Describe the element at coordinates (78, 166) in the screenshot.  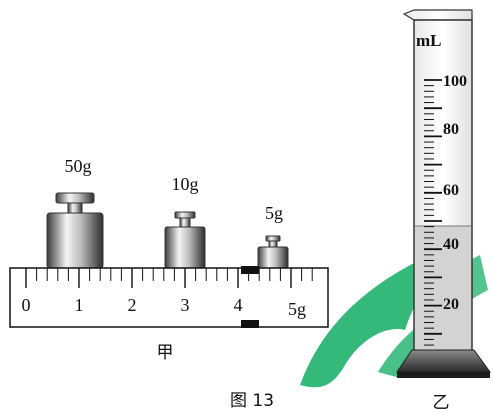
I see `weight-50g-label: 50g` at that location.